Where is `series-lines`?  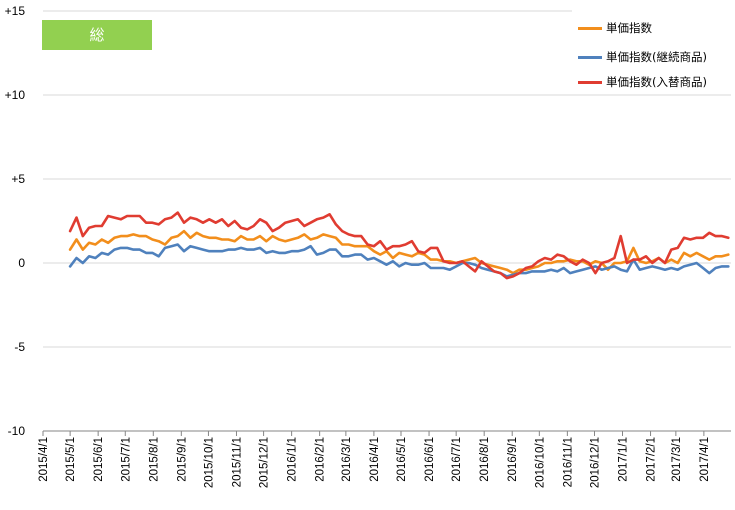 series-lines is located at coordinates (399, 245).